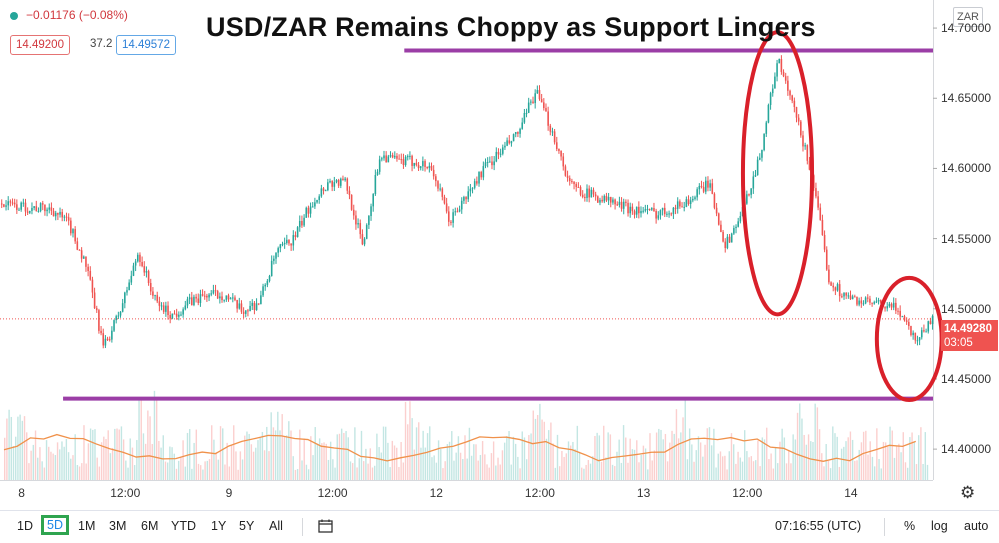  I want to click on range-button-1d: 1D, so click(25, 526).